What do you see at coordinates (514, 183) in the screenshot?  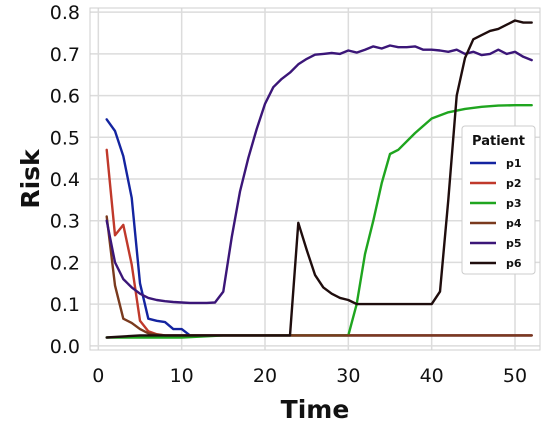 I see `legend-label: p2` at bounding box center [514, 183].